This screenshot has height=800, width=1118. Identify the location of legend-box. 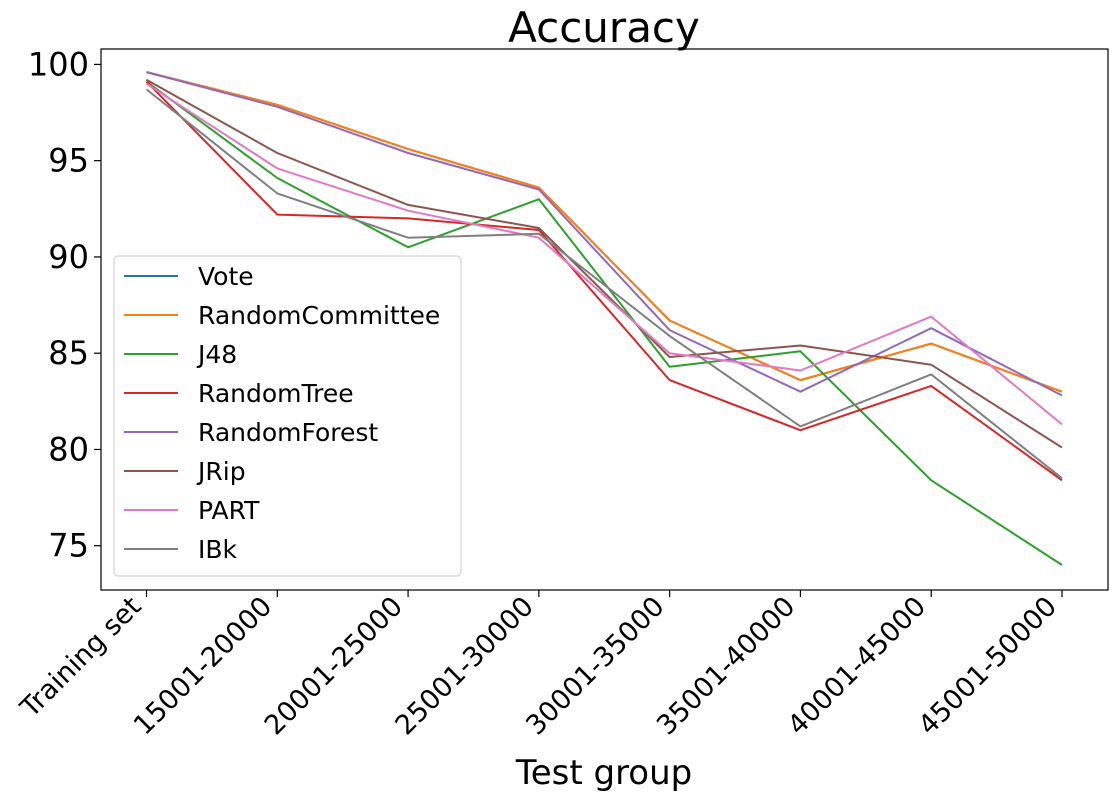
(287, 416).